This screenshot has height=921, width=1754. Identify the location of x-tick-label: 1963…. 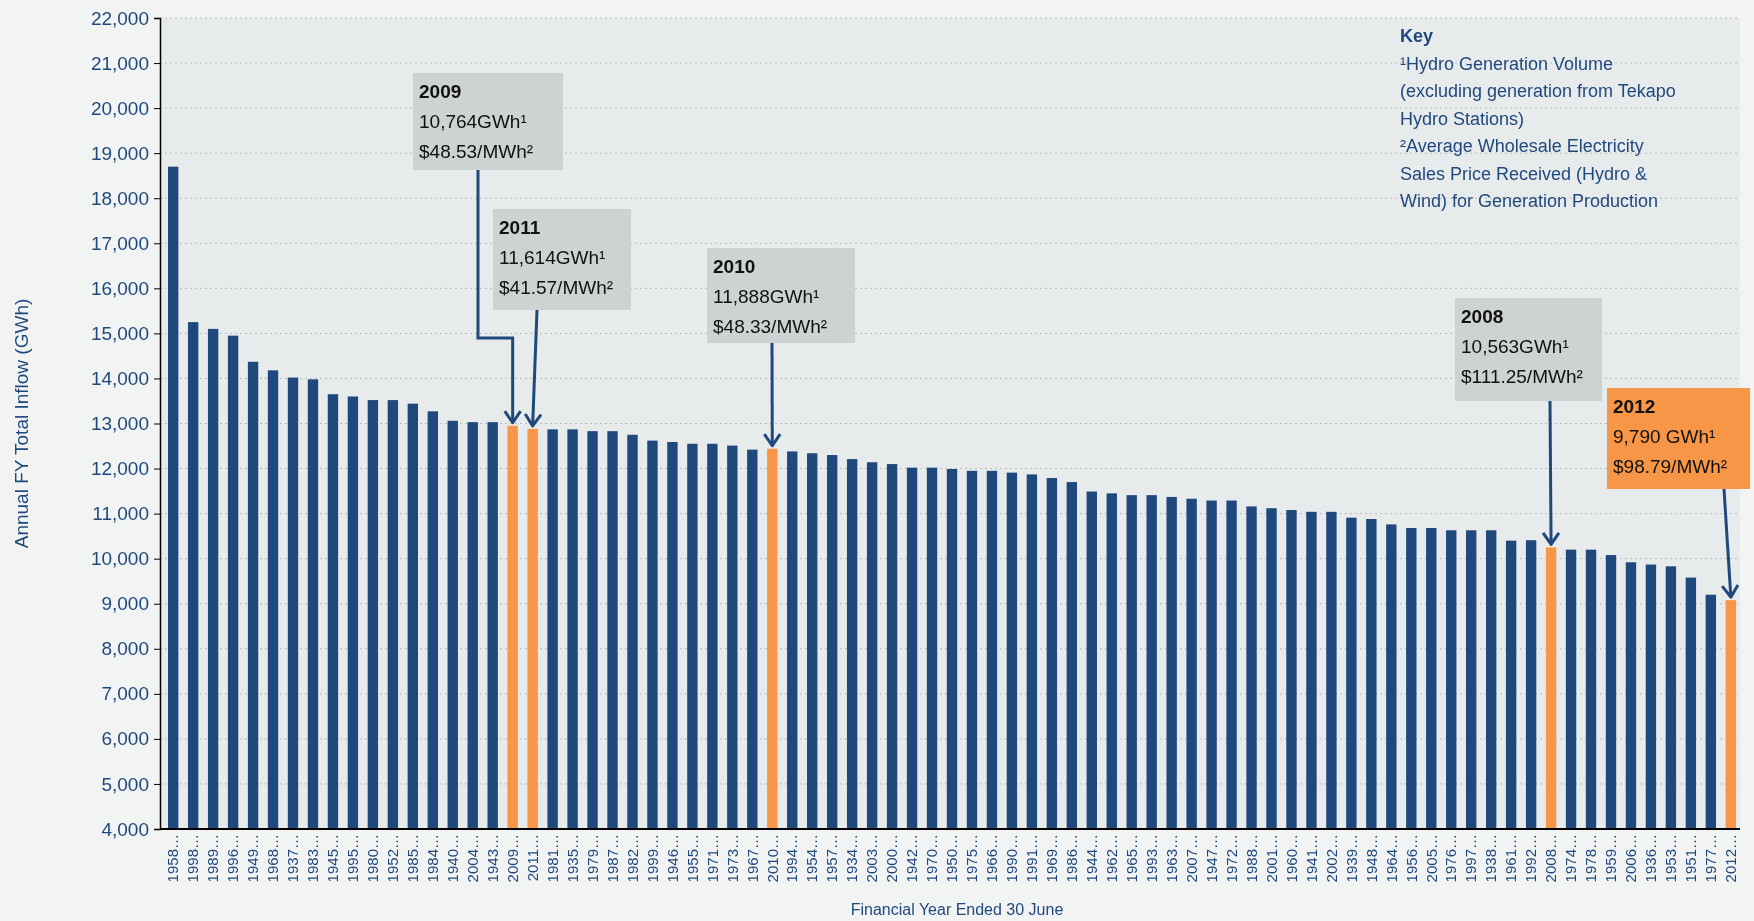
(1171, 858).